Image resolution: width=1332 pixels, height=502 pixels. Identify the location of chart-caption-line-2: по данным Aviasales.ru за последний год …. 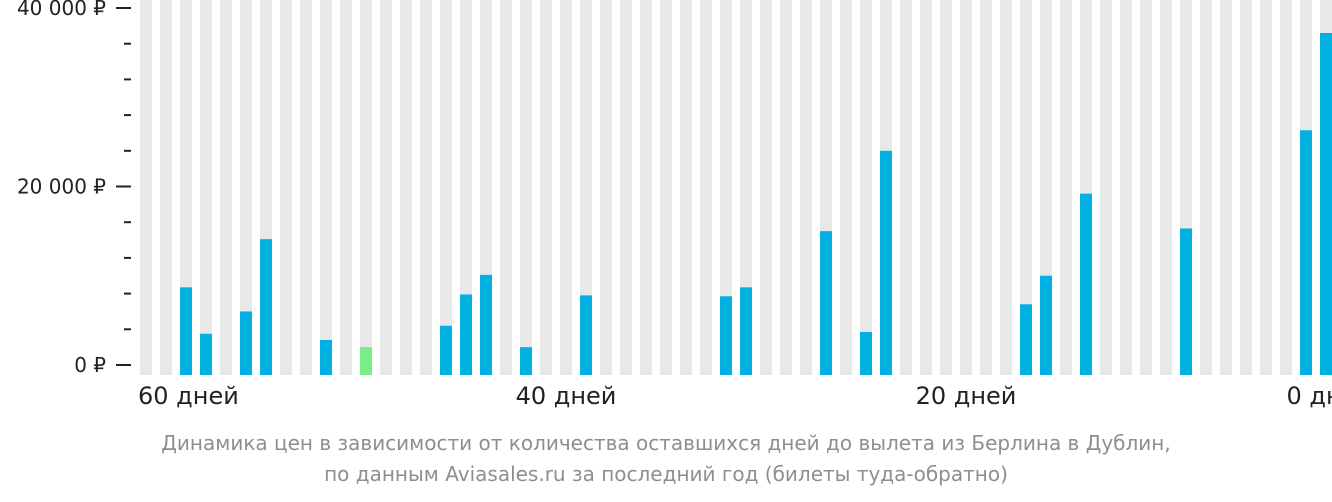
(666, 474).